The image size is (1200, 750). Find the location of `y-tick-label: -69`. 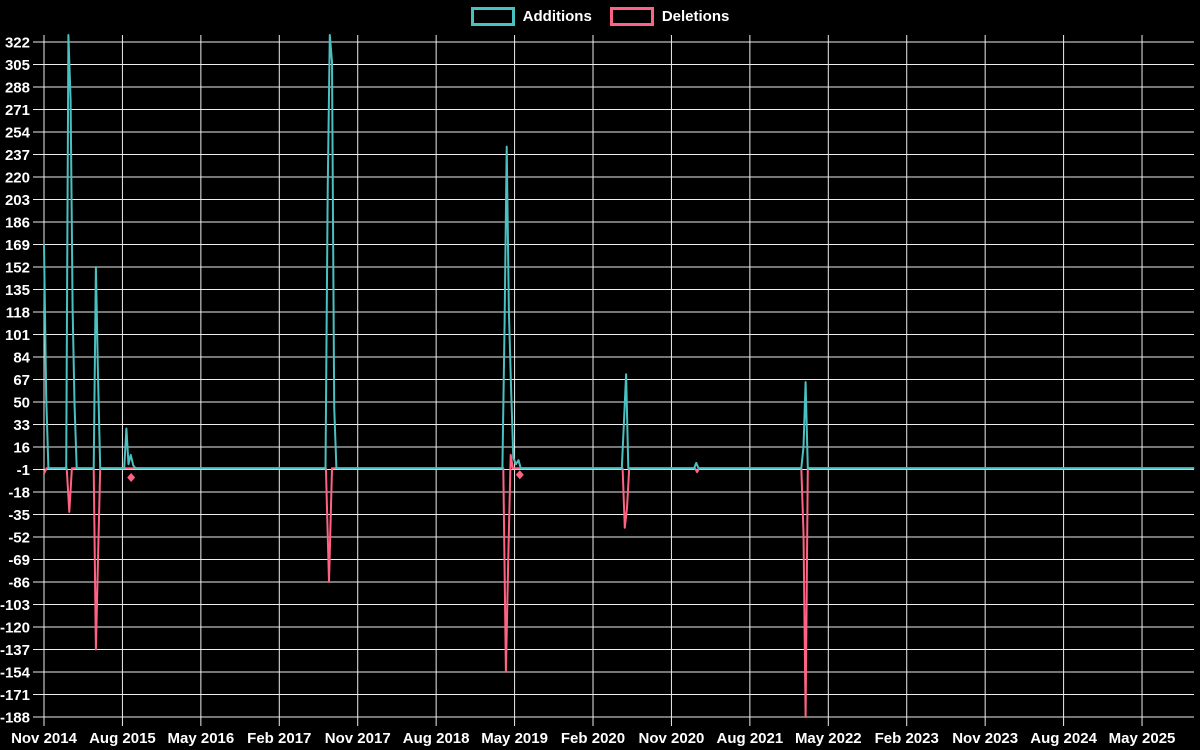

y-tick-label: -69 is located at coordinates (19, 560).